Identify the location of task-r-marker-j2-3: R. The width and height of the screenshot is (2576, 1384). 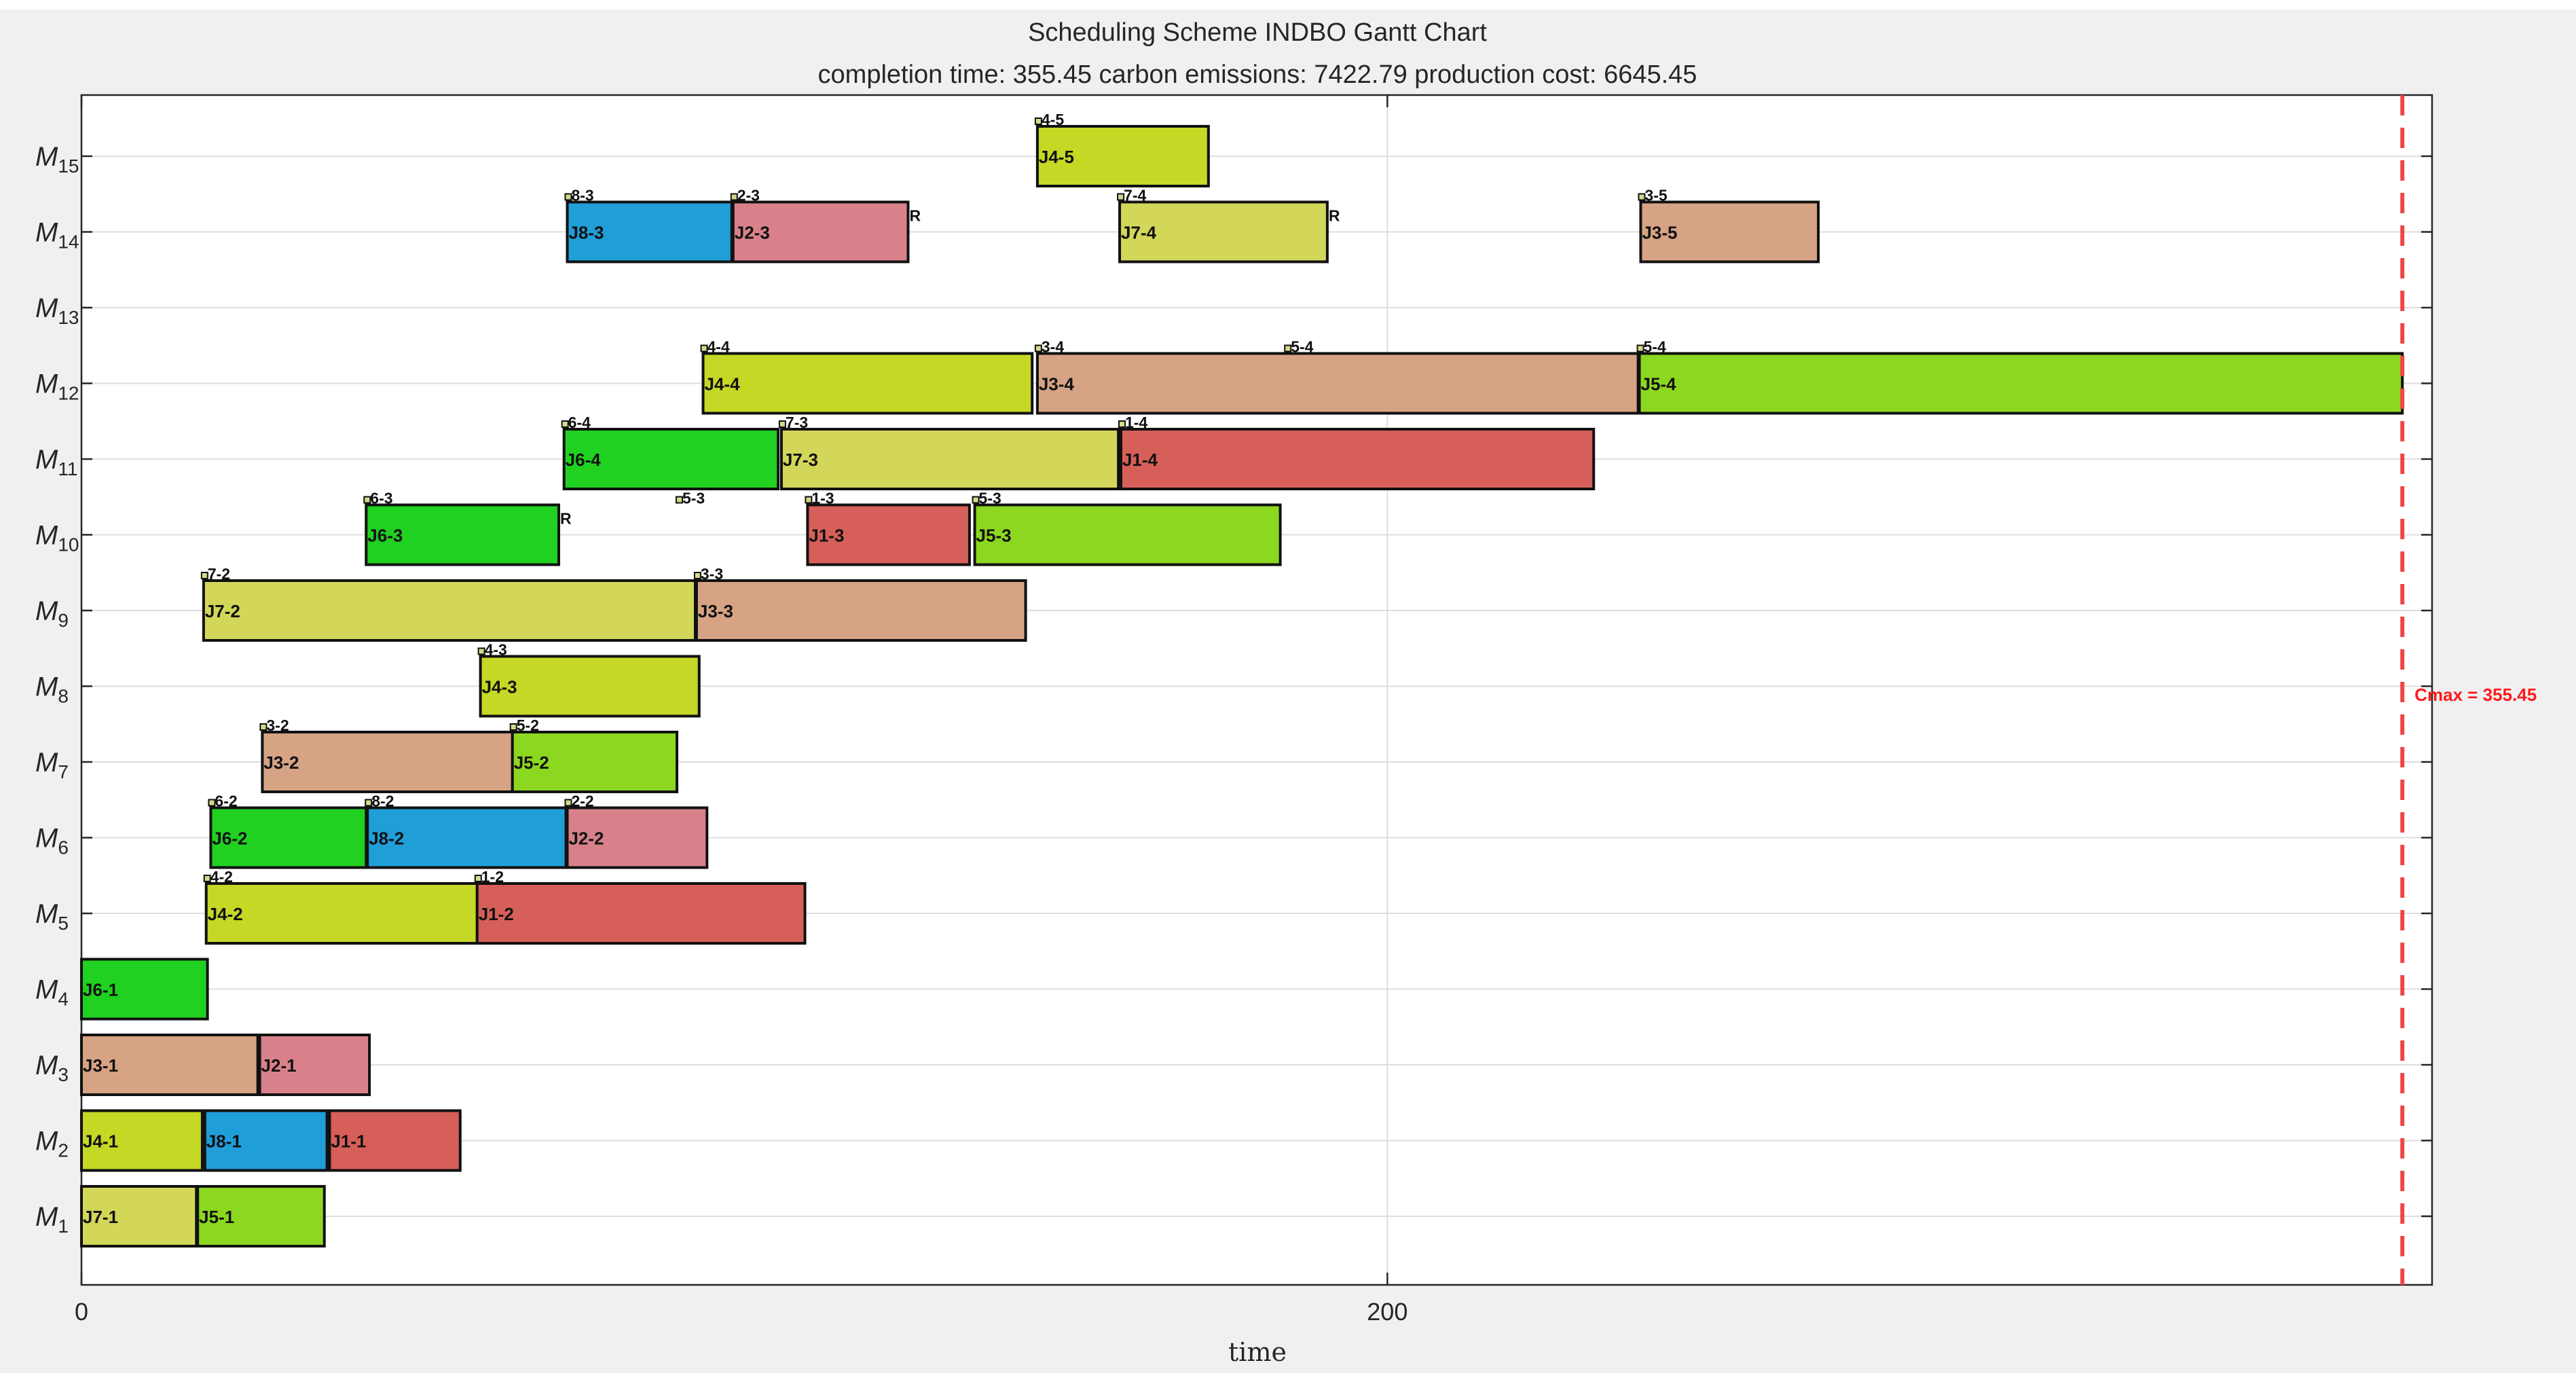
(915, 216).